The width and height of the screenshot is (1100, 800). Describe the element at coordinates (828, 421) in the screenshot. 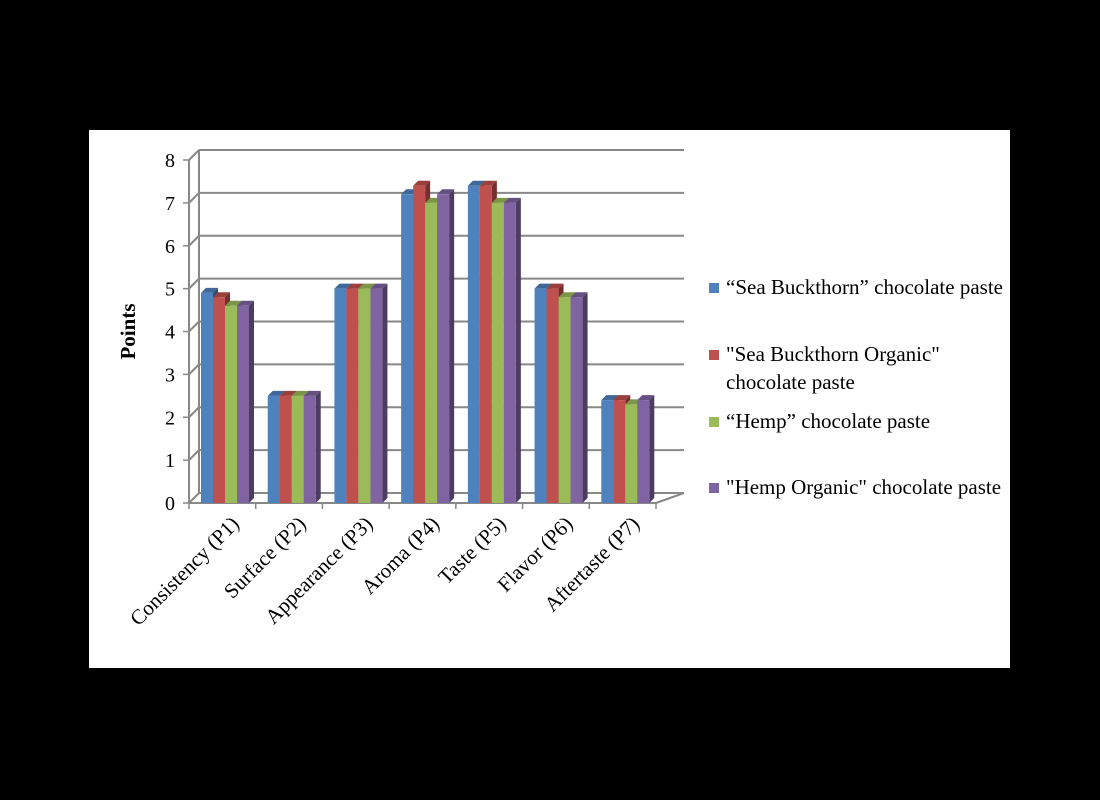

I see `legend-label: “Hemp” chocolate paste` at that location.